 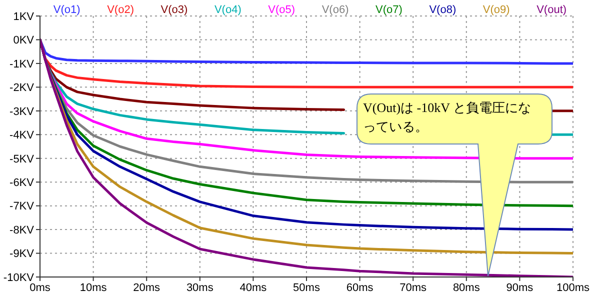 I want to click on text: V(o2), so click(x=120, y=10).